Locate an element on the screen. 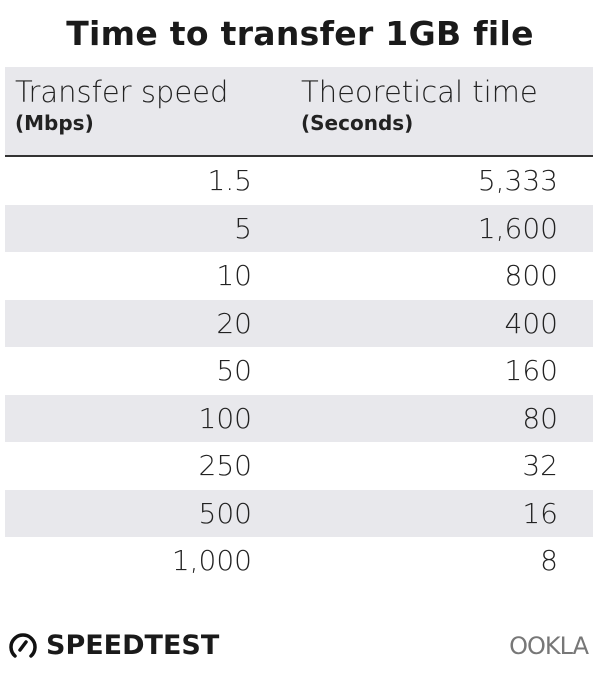 The width and height of the screenshot is (600, 677). table-row: 500 16 is located at coordinates (299, 513).